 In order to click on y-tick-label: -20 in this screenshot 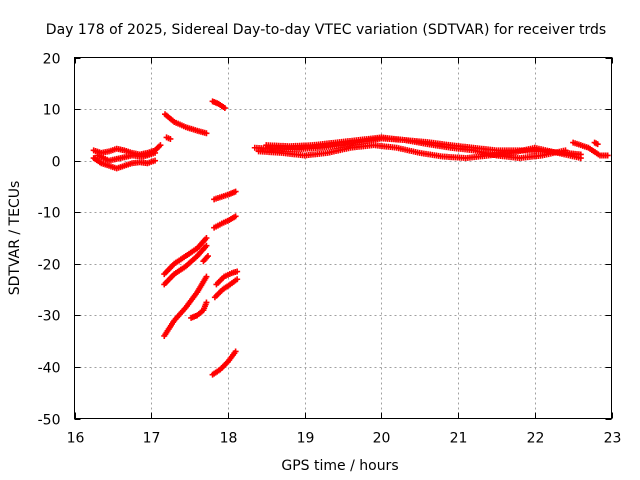, I will do `click(49, 266)`.